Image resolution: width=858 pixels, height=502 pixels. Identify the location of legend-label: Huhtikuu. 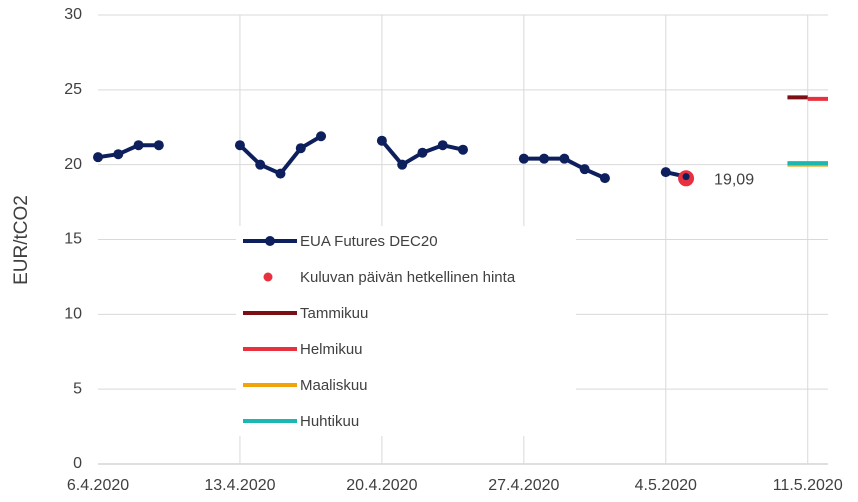
(329, 421).